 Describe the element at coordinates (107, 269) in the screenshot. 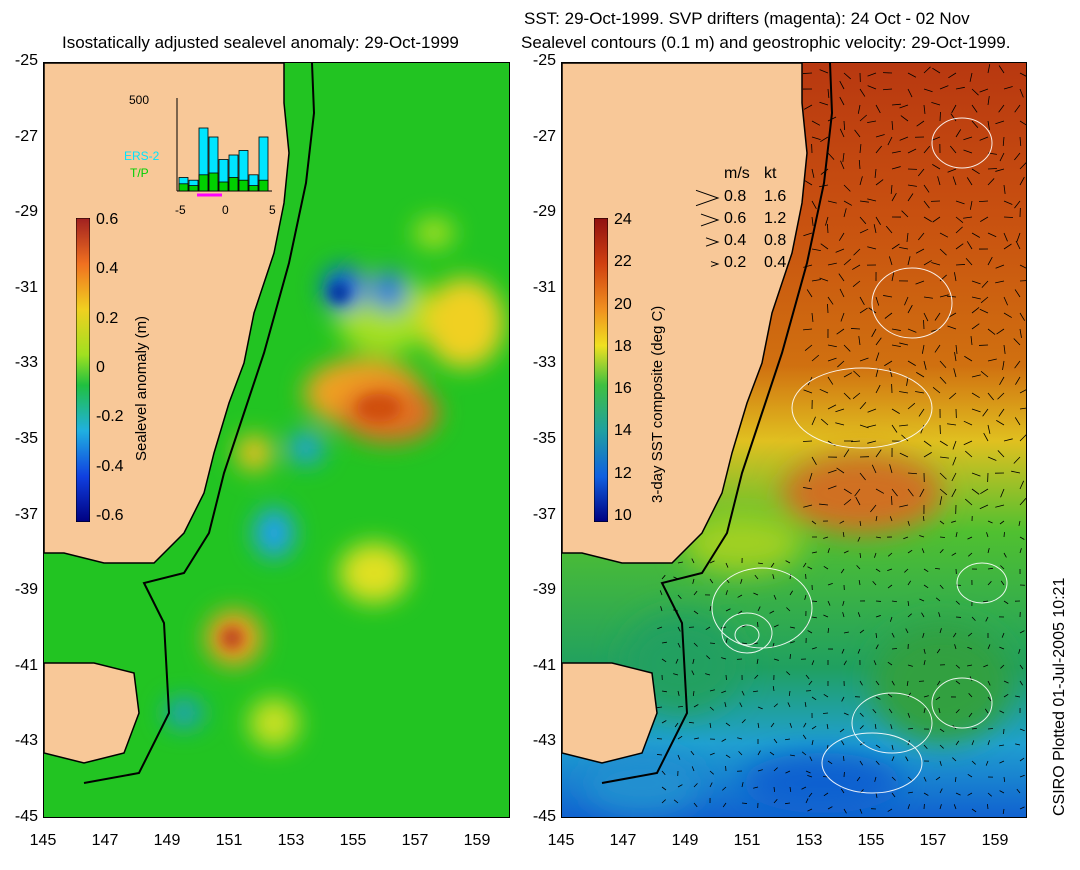

I see `colorbar-tick-label: 0.4` at that location.